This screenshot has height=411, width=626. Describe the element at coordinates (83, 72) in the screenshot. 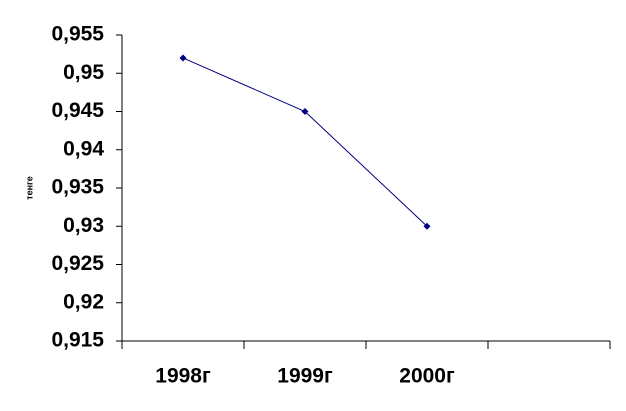

I see `y-tick-label: 0,95` at that location.